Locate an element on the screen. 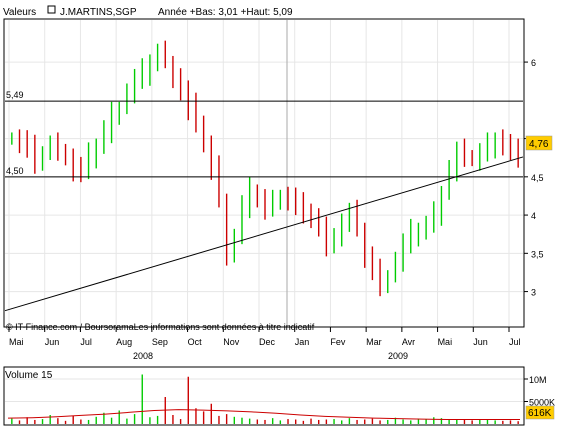  price-y-axis: 654,543,53 is located at coordinates (534, 178).